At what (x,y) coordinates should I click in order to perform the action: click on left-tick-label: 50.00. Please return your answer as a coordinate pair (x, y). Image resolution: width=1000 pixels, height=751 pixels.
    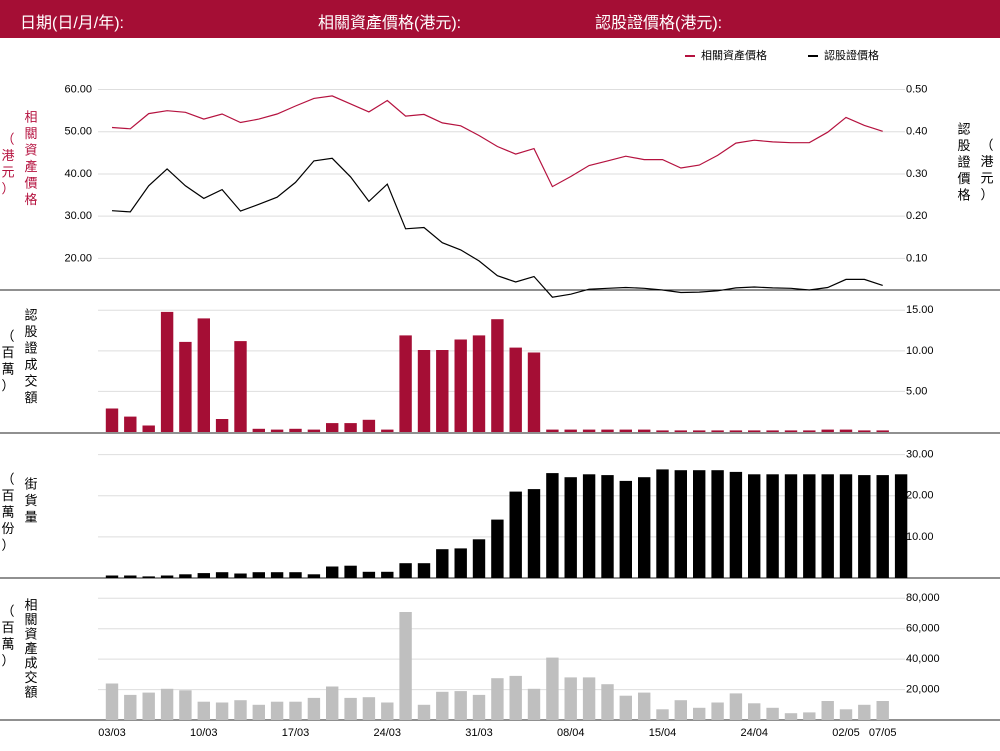
    Looking at the image, I should click on (78, 132).